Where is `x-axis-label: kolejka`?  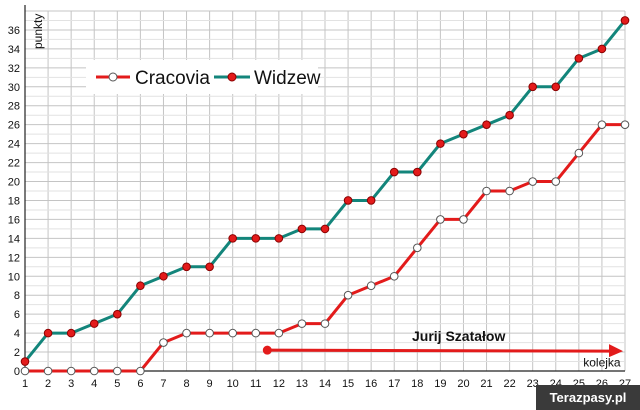
x-axis-label: kolejka is located at coordinates (602, 362).